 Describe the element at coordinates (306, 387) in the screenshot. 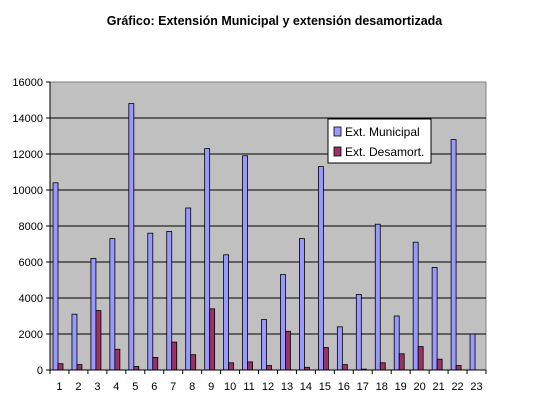

I see `x-tick-label: 14` at that location.